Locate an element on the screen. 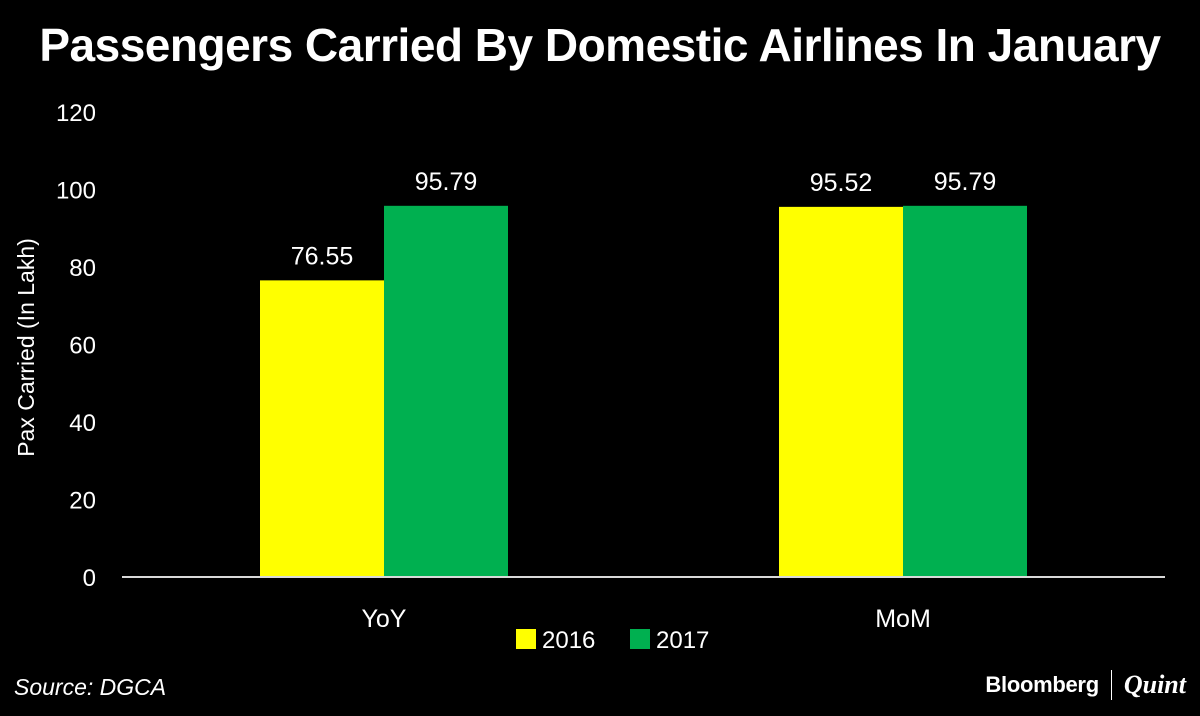 This screenshot has height=716, width=1200. logo-divider is located at coordinates (1111, 685).